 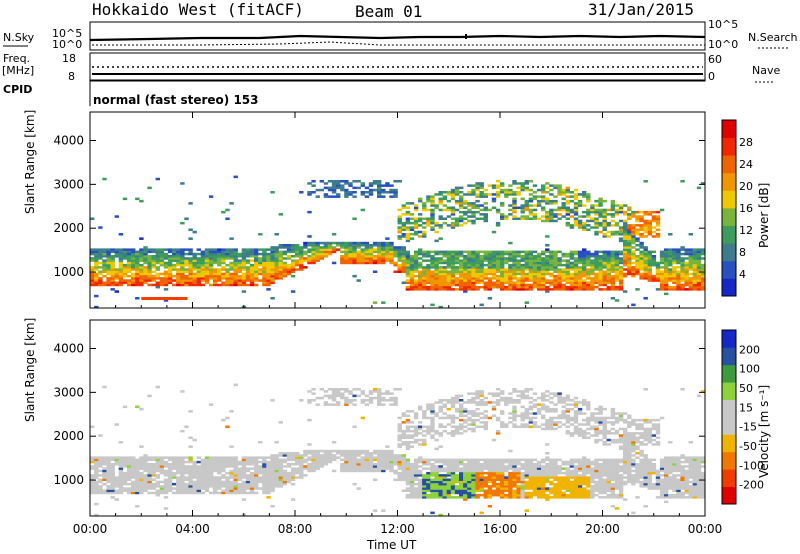 What do you see at coordinates (397, 38) in the screenshot?
I see `nsky-line` at bounding box center [397, 38].